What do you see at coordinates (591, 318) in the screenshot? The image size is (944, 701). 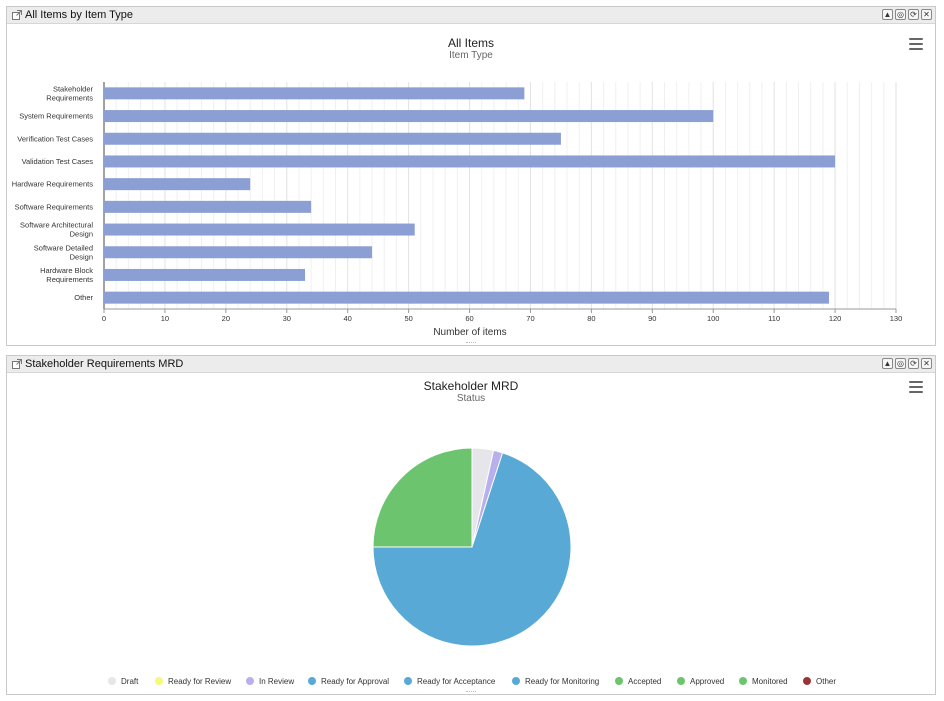 I see `x-tick-label: 80` at bounding box center [591, 318].